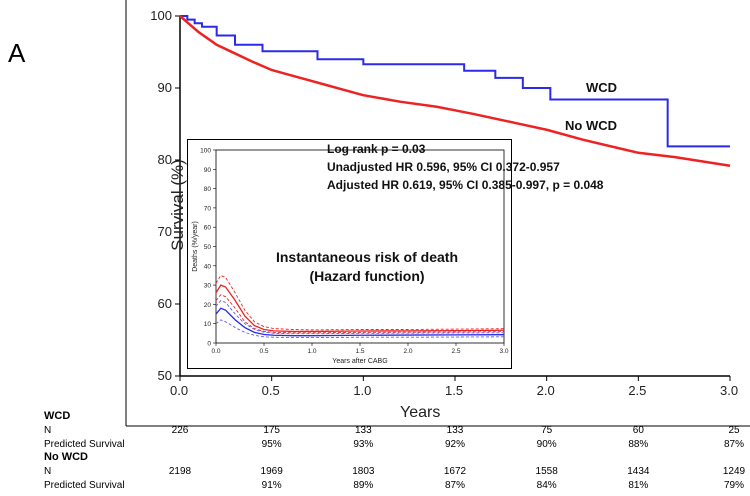 This screenshot has height=496, width=750. What do you see at coordinates (734, 471) in the screenshot?
I see `risk-table-n-cell: 1249` at bounding box center [734, 471].